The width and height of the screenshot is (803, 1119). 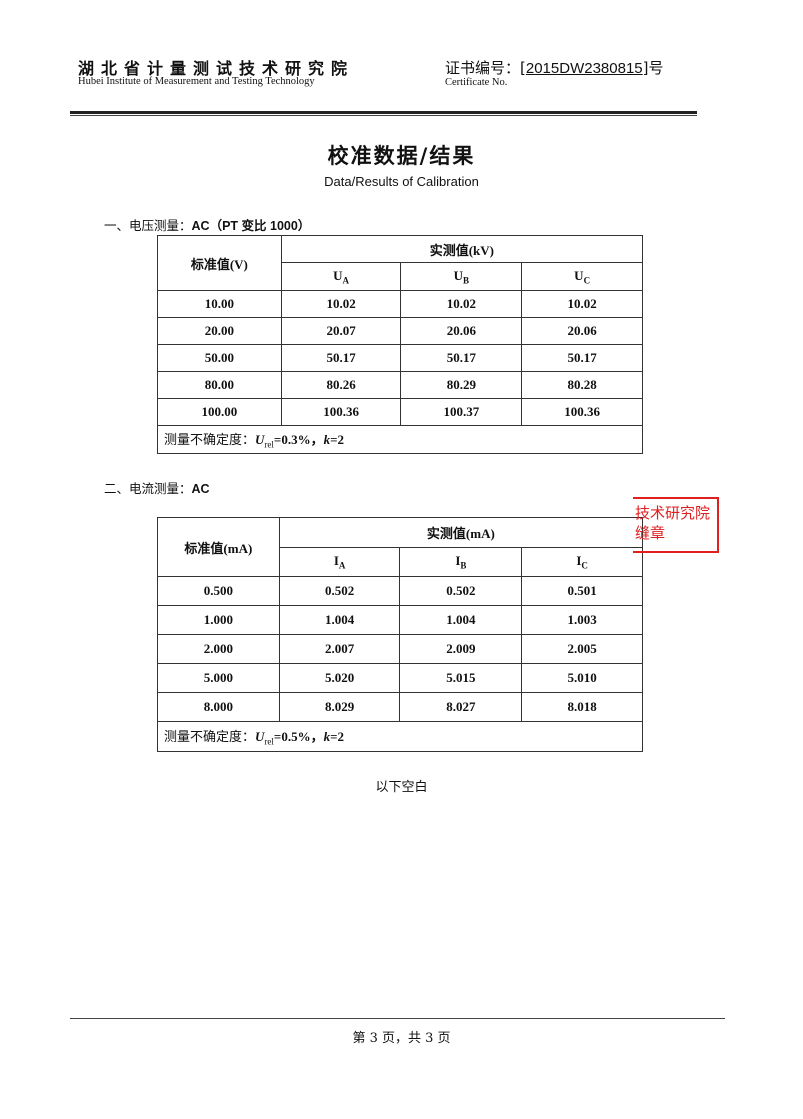 I want to click on table-row: 80.00 80.26 80.29 80.28, so click(x=400, y=385).